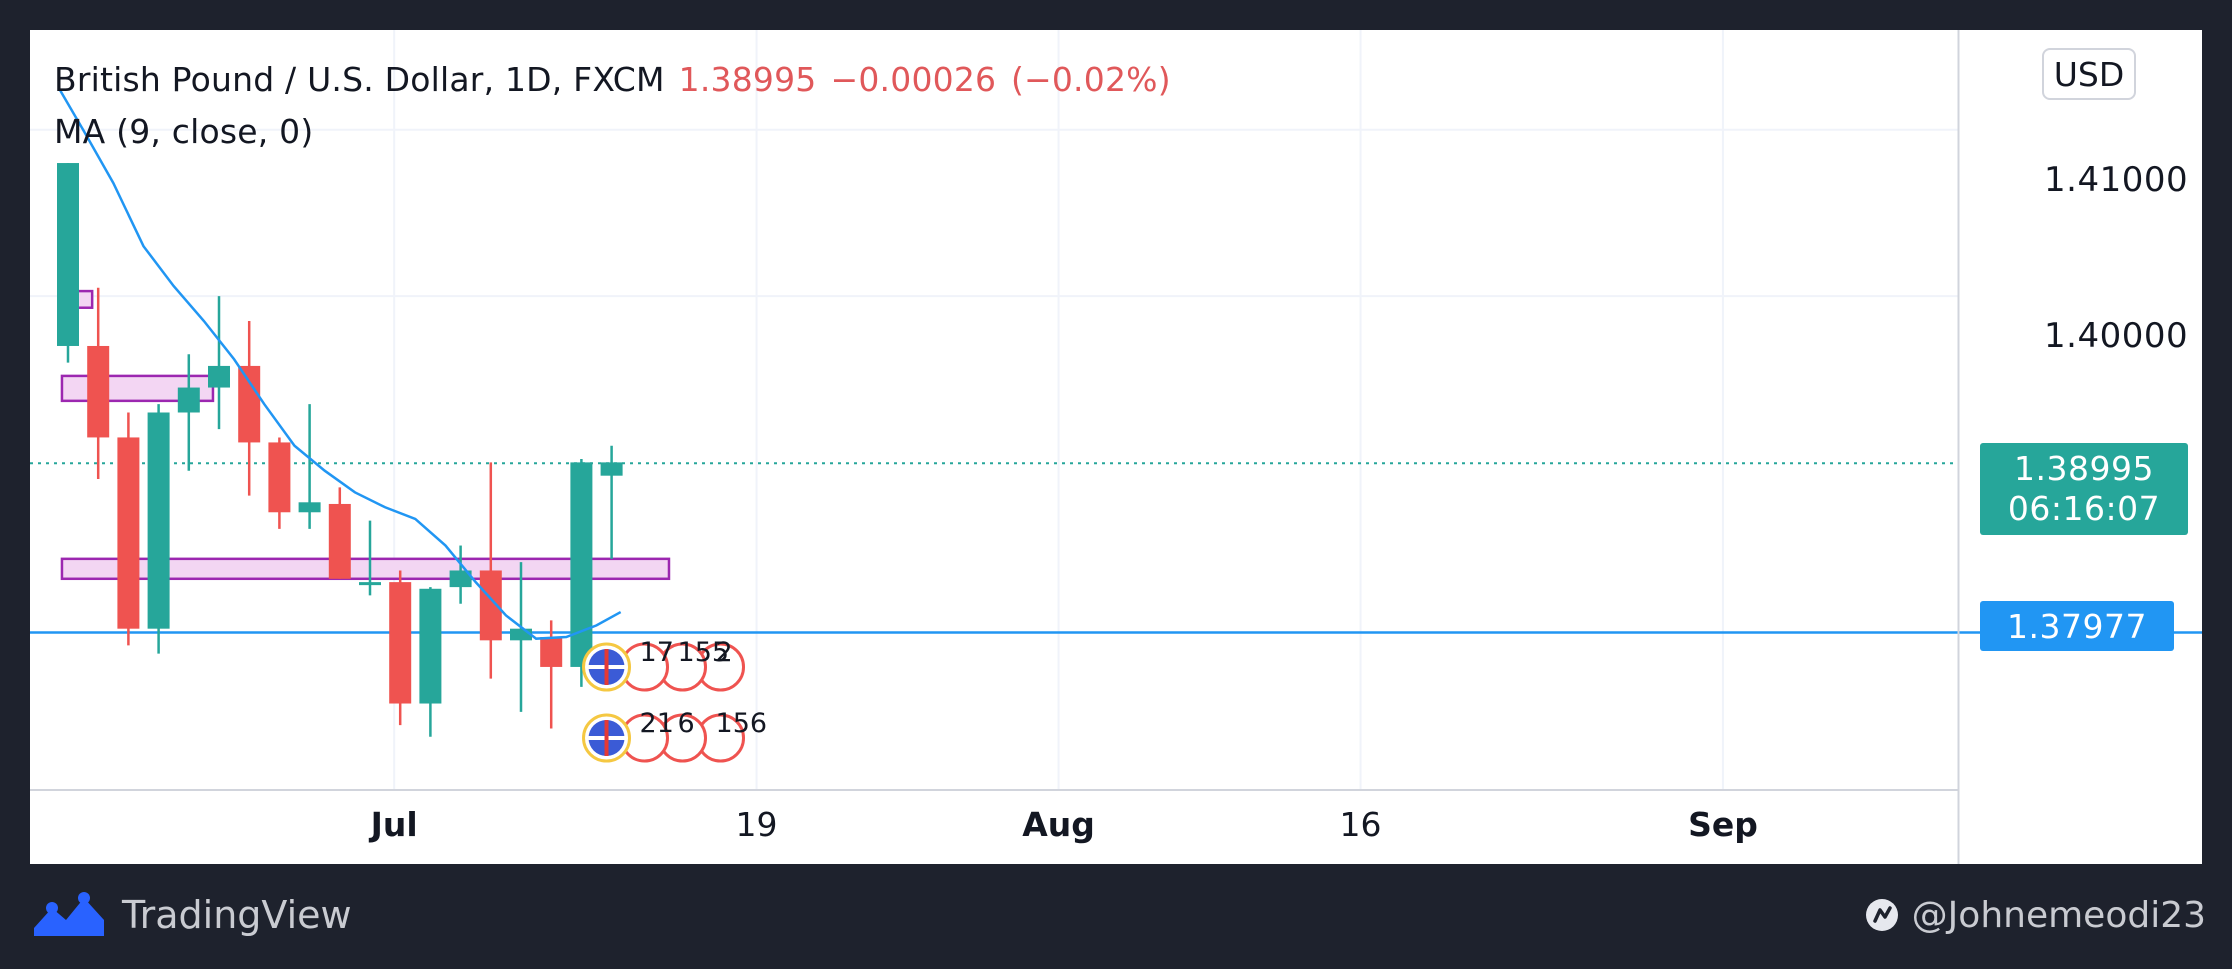 This screenshot has height=969, width=2232. Describe the element at coordinates (184, 131) in the screenshot. I see `ma-legend: MA (9, close, 0)` at that location.